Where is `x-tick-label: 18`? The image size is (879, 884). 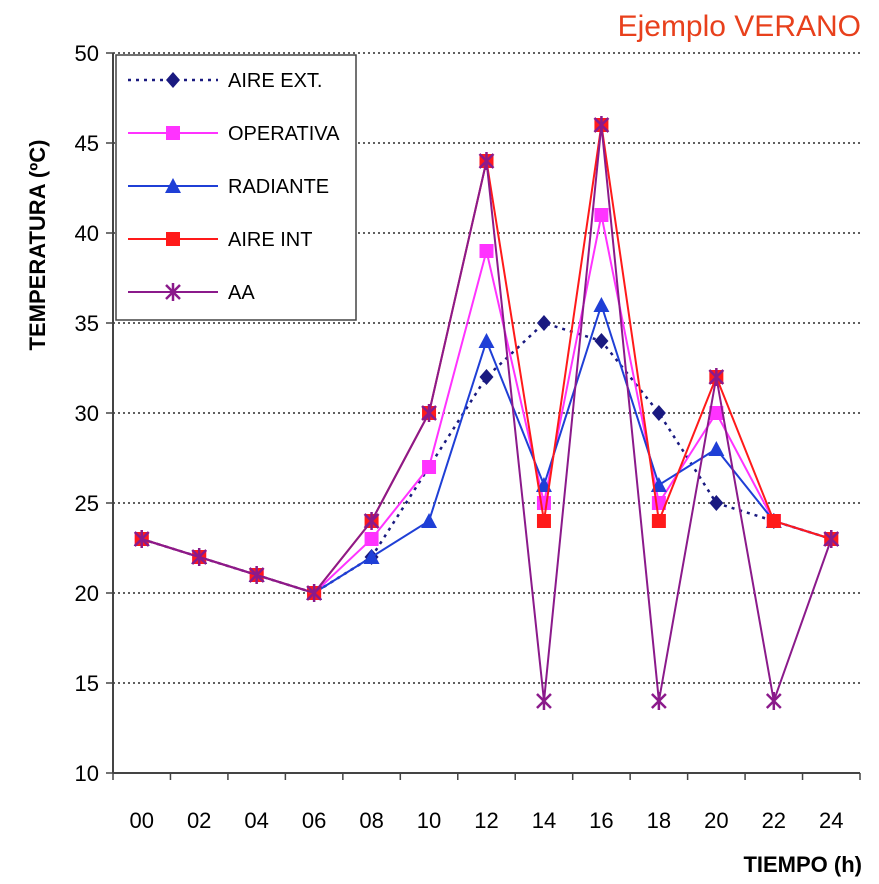
x-tick-label: 18 is located at coordinates (659, 820).